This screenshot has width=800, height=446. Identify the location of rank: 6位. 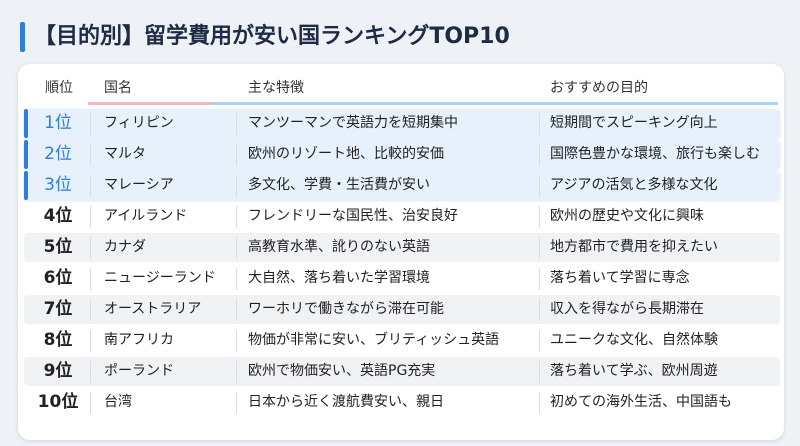
(58, 278).